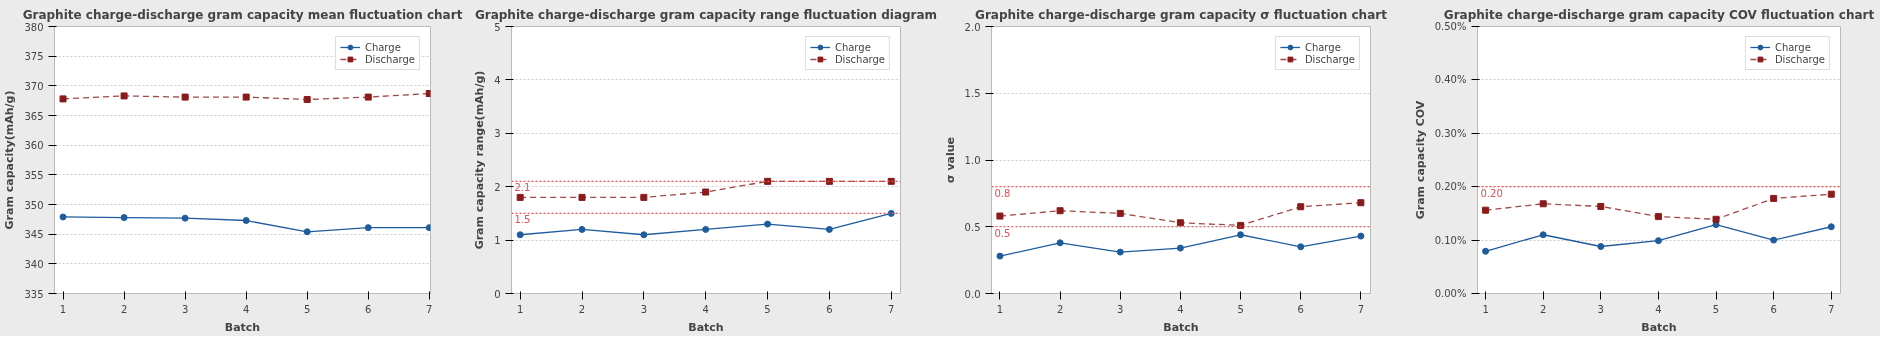 The width and height of the screenshot is (1880, 340). Describe the element at coordinates (34, 27) in the screenshot. I see `y-tick-label: 380` at that location.